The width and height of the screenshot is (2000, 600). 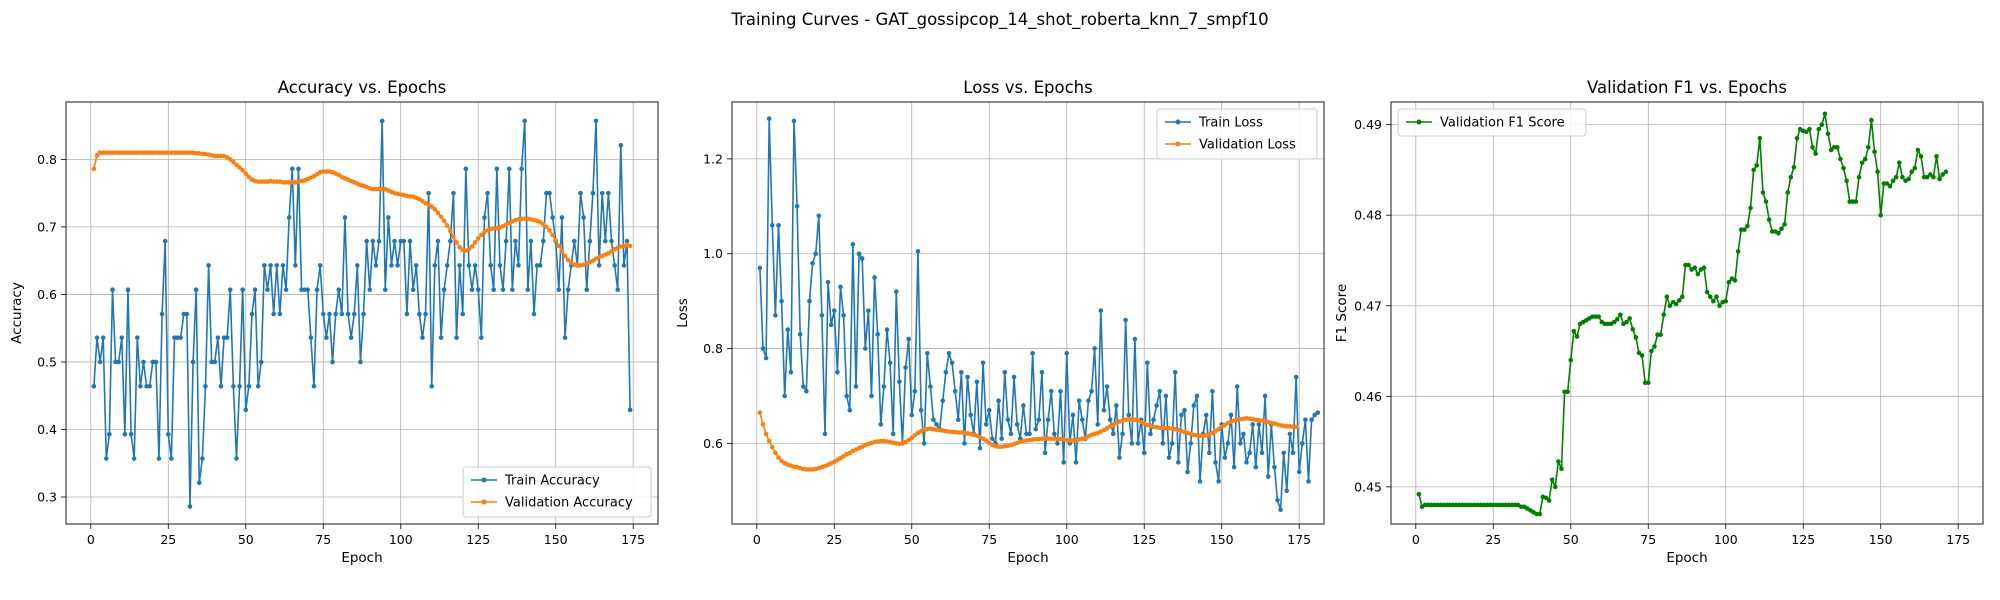 What do you see at coordinates (557, 492) in the screenshot?
I see `legend-box` at bounding box center [557, 492].